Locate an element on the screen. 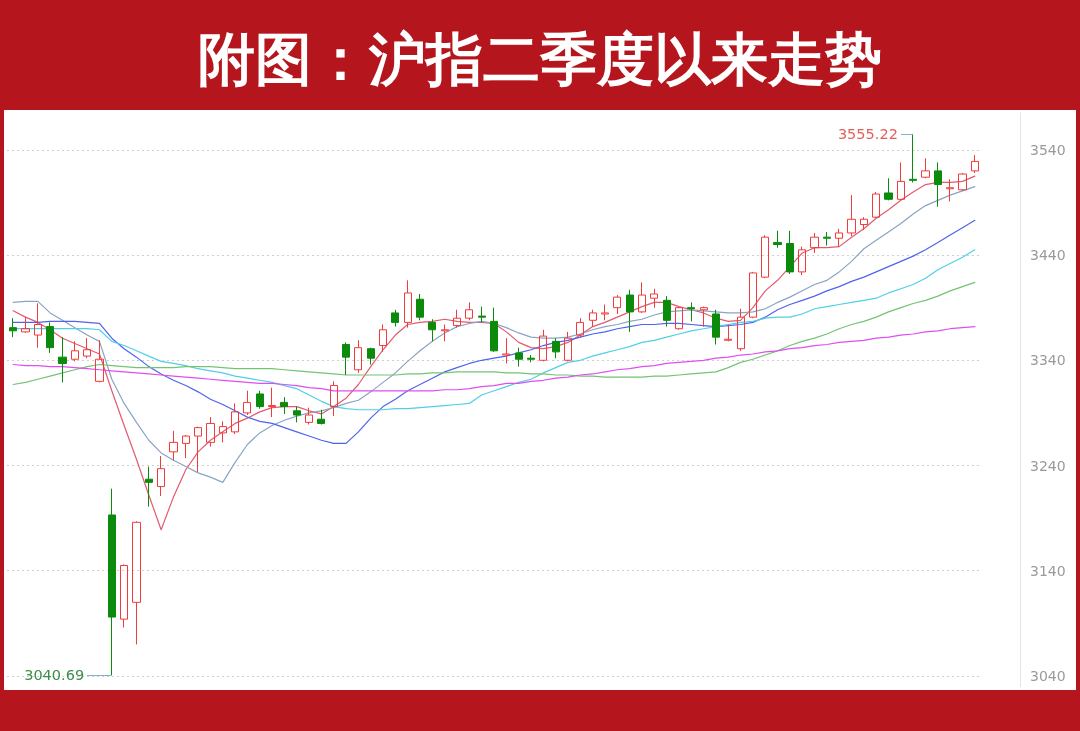  y-tick-label: 3440 is located at coordinates (1048, 255).